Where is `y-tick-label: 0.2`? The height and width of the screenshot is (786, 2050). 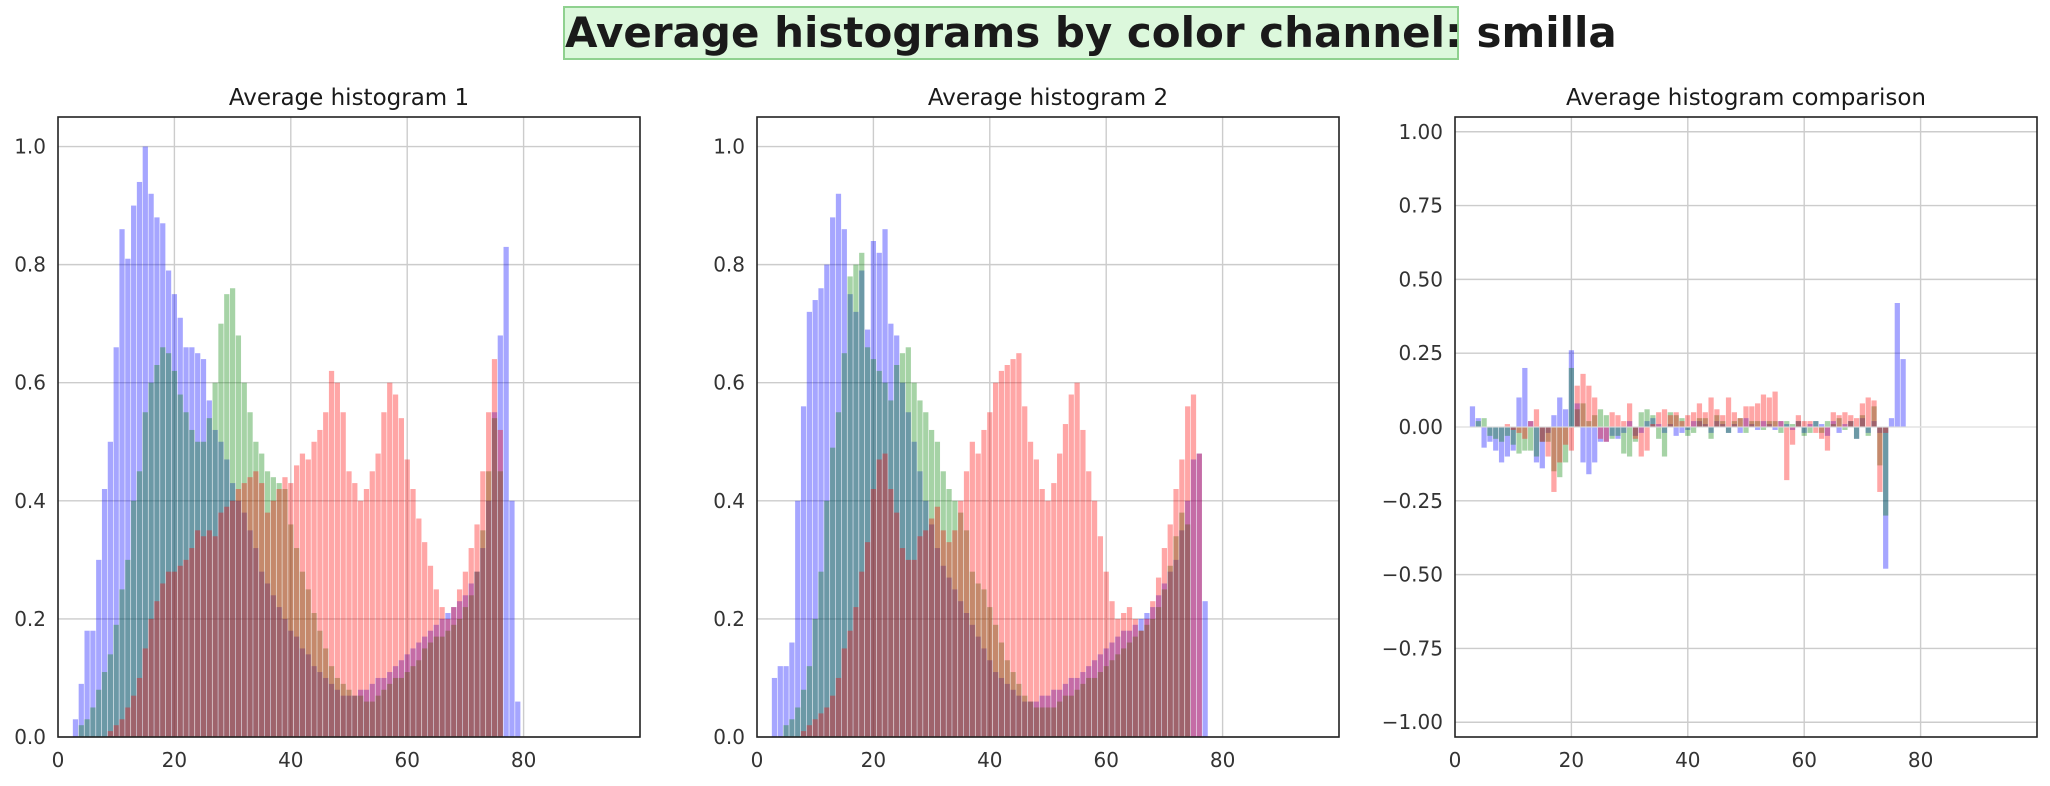 y-tick-label: 0.2 is located at coordinates (729, 619).